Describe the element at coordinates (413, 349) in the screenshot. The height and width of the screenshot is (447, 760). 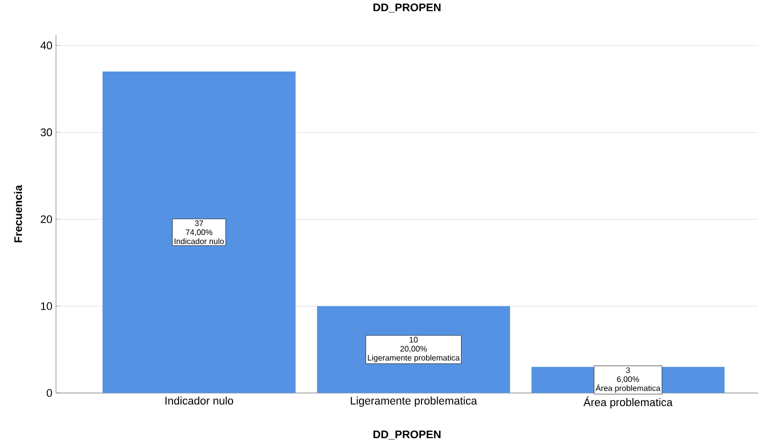
I see `annotation: 20,00%` at that location.